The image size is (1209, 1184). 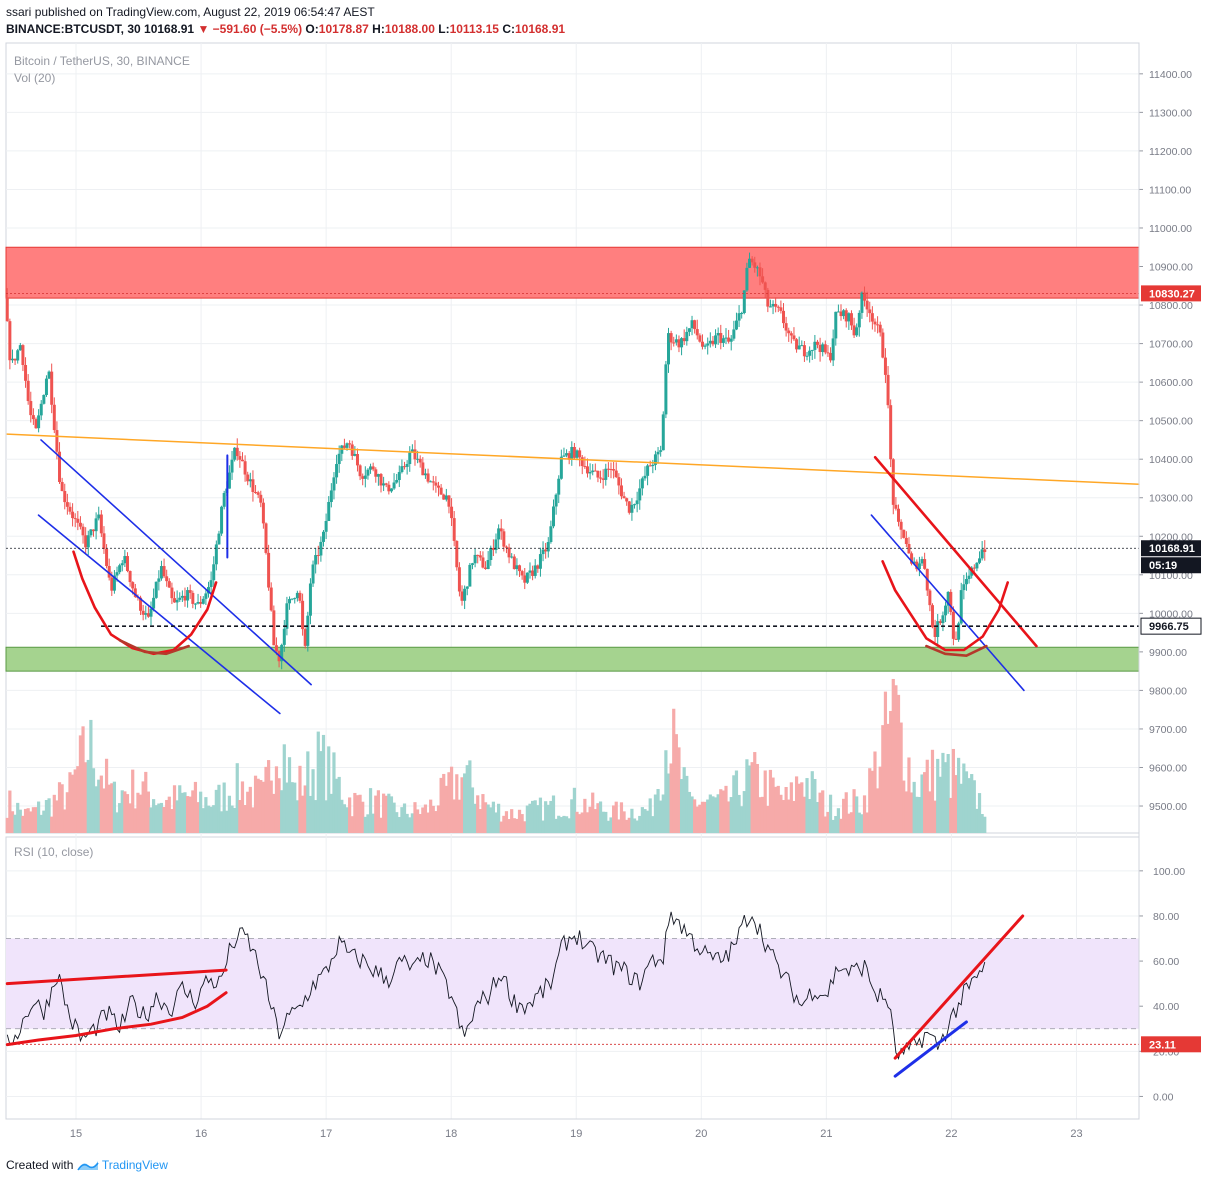 I want to click on rsi-line, so click(x=496, y=985).